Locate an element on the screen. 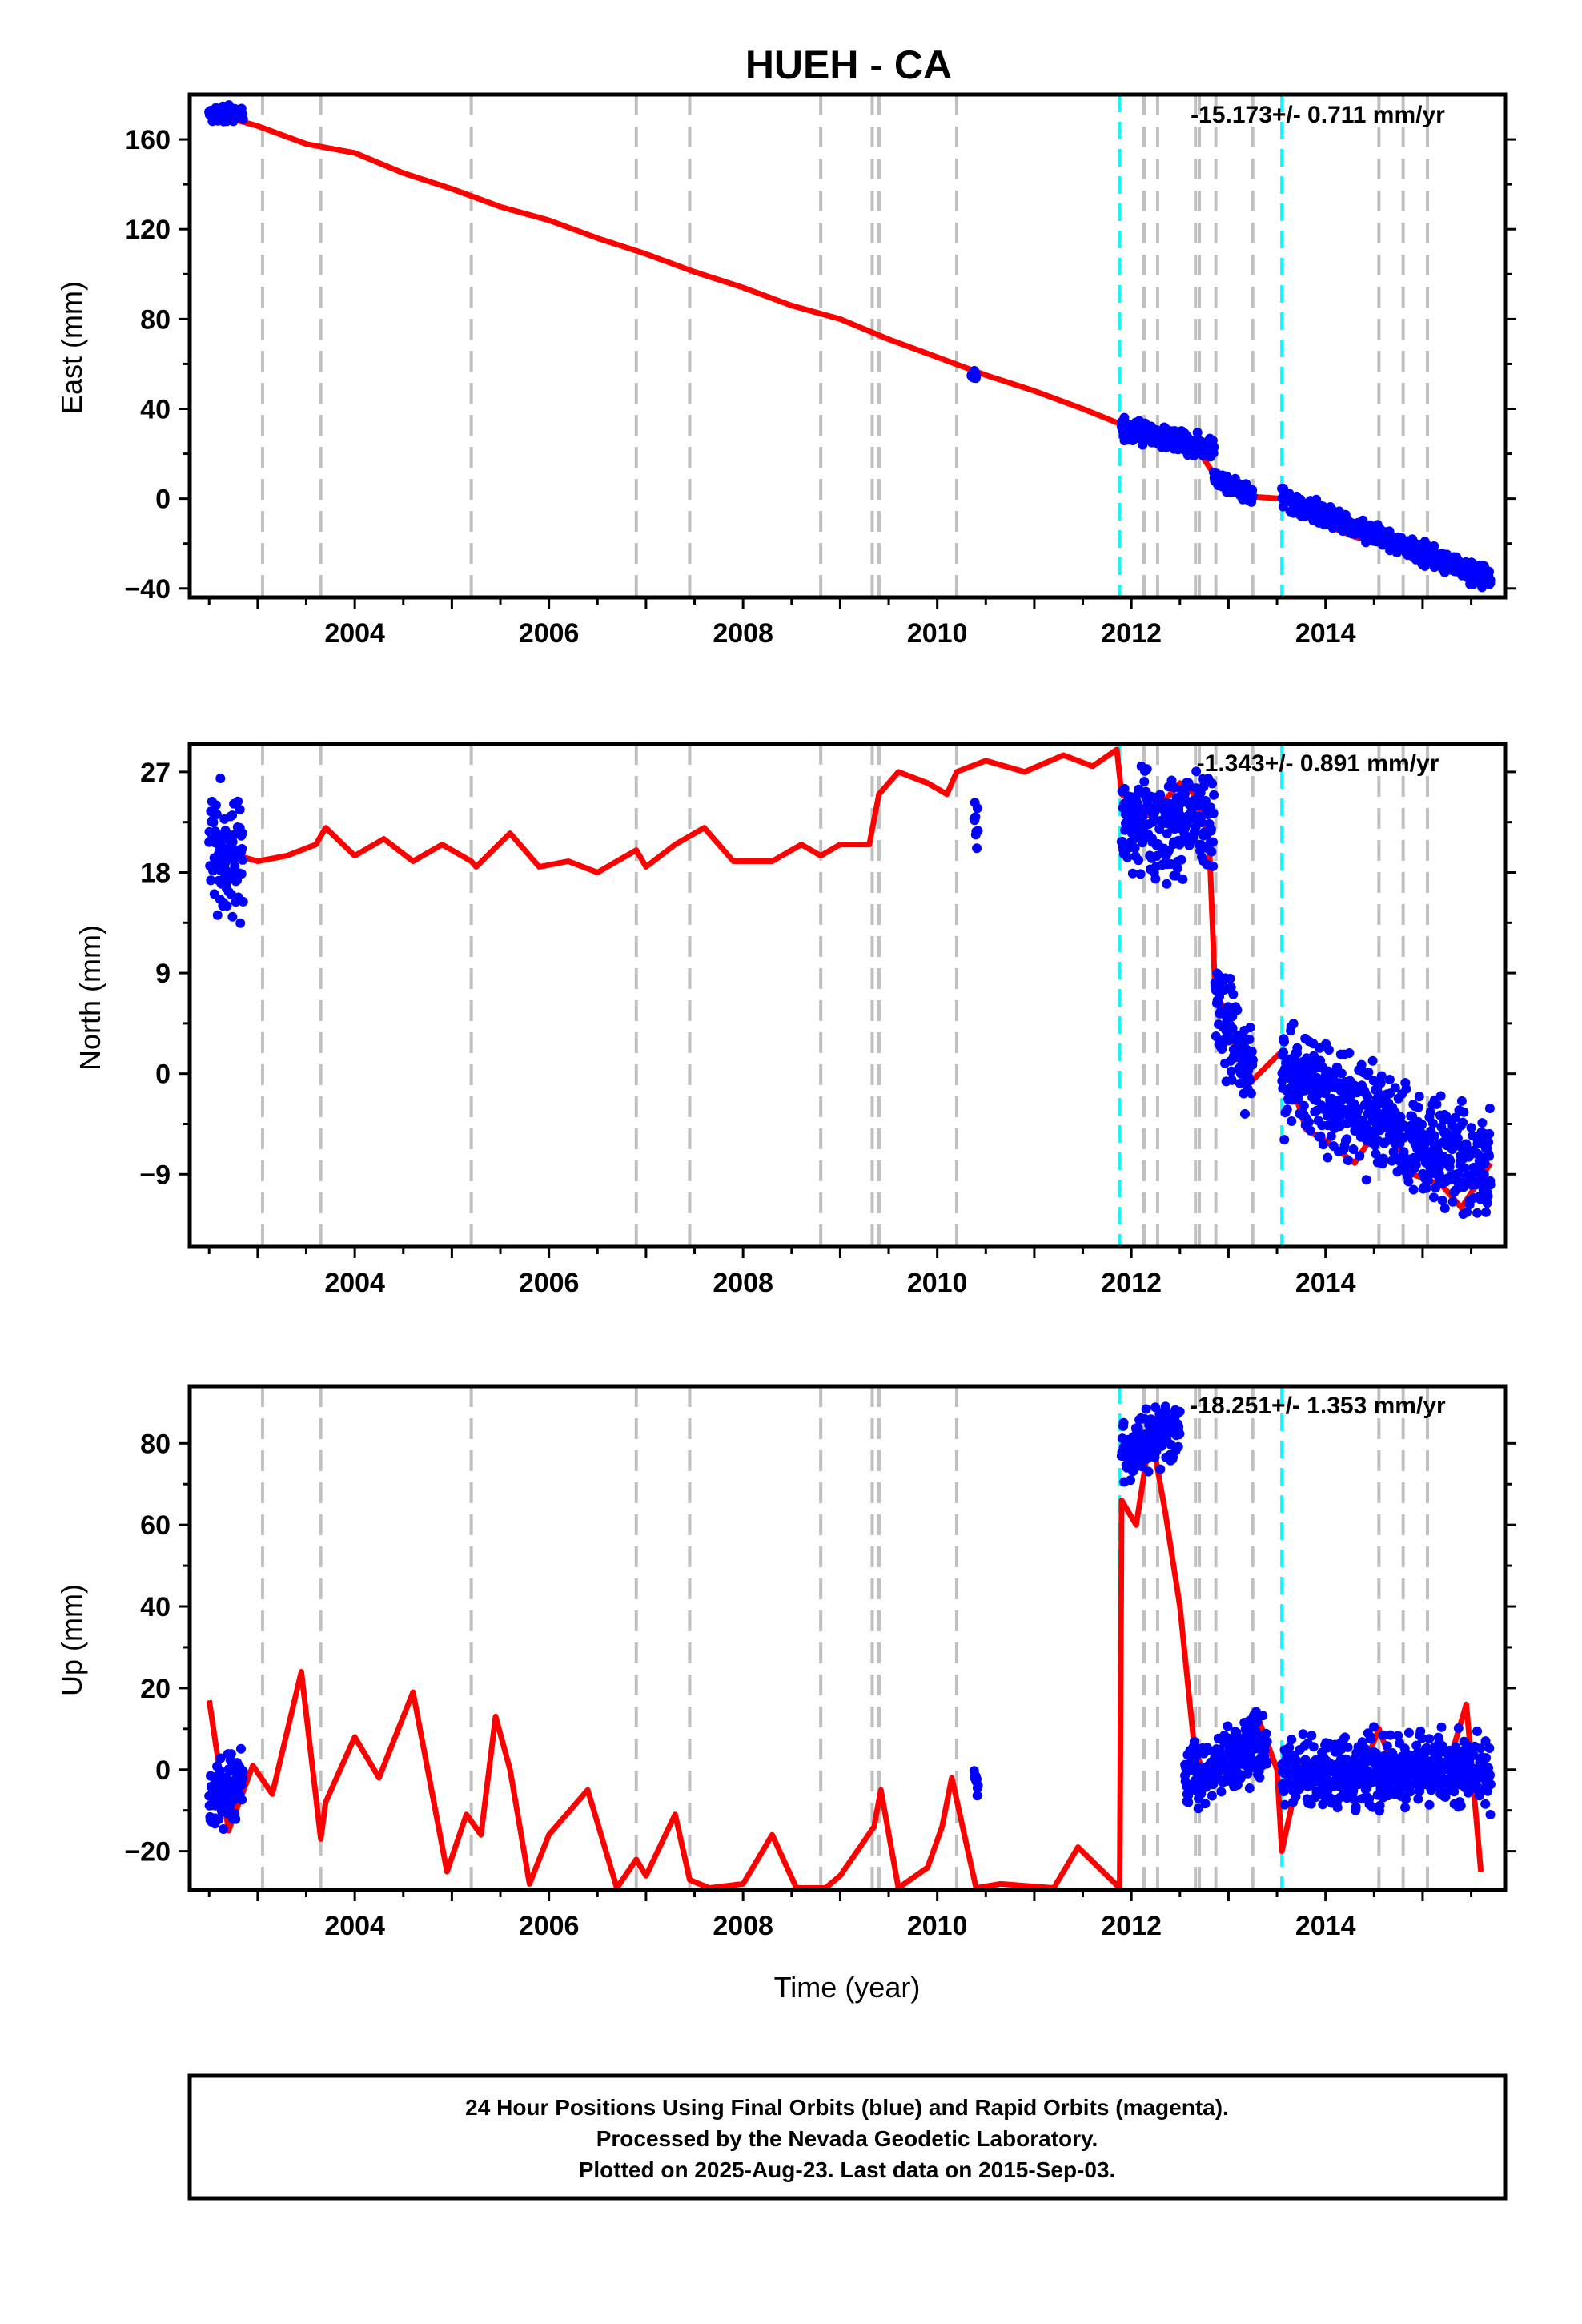 This screenshot has height=2324, width=1582. y-tick-label: 160 is located at coordinates (148, 140).